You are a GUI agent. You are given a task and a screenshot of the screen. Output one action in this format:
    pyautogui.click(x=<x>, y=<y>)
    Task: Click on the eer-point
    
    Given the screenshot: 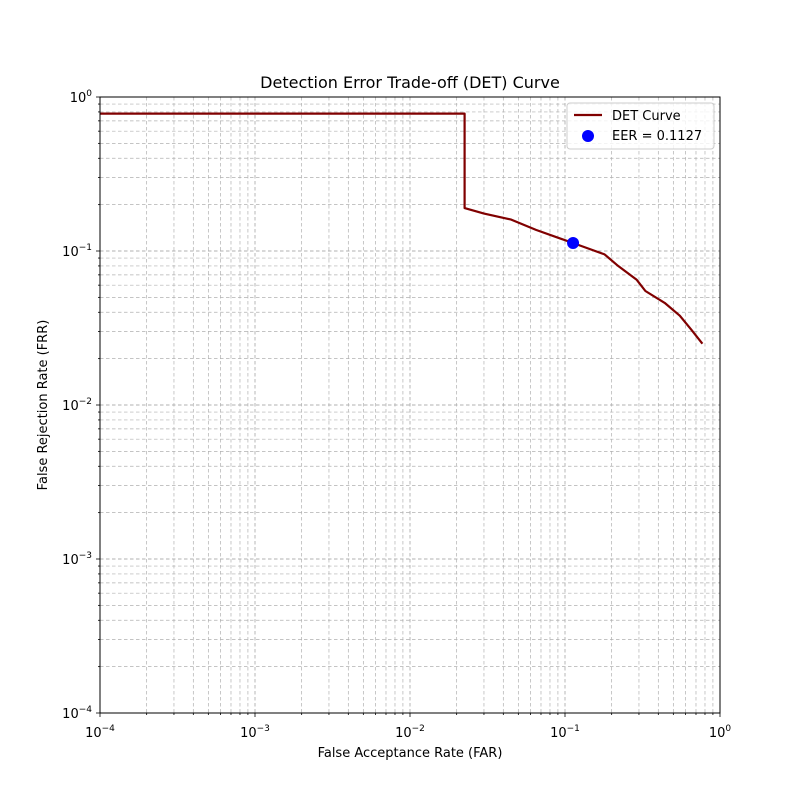 What is the action you would take?
    pyautogui.click(x=573, y=243)
    